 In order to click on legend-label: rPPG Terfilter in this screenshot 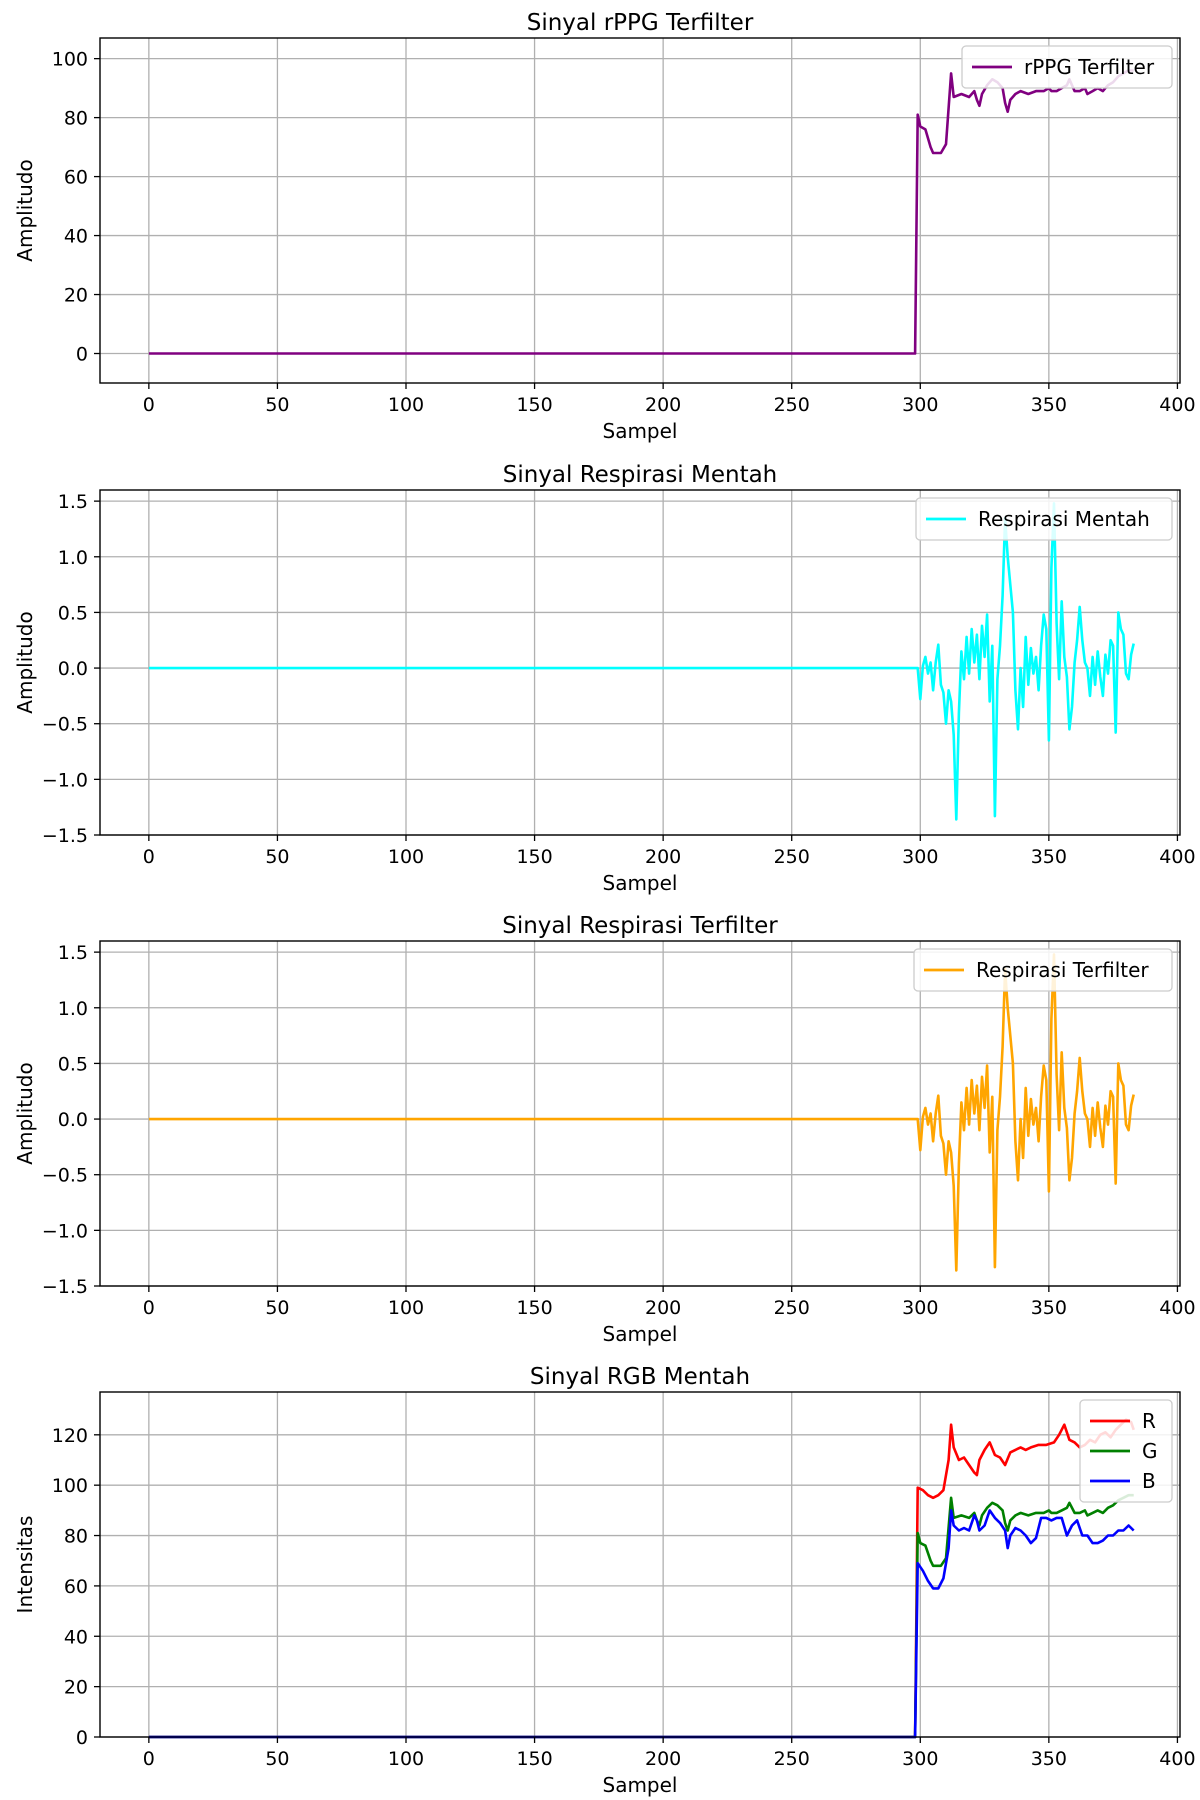, I will do `click(1089, 67)`.